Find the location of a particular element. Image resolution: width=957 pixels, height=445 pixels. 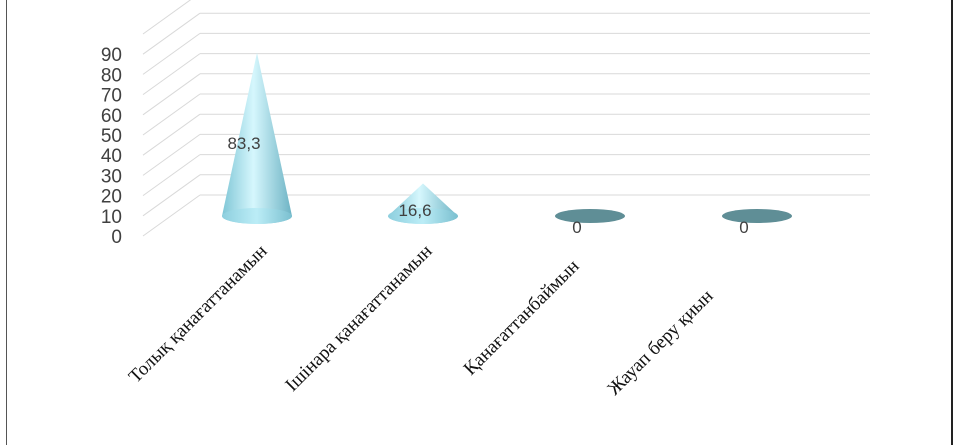

y-tick-label: 10 is located at coordinates (111, 217).